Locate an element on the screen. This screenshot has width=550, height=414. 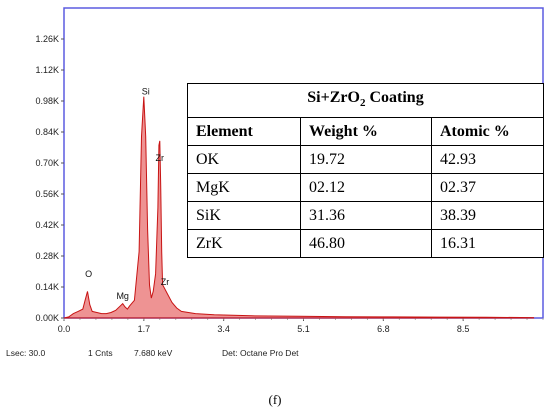
x-tick-label: 8.5 is located at coordinates (463, 329).